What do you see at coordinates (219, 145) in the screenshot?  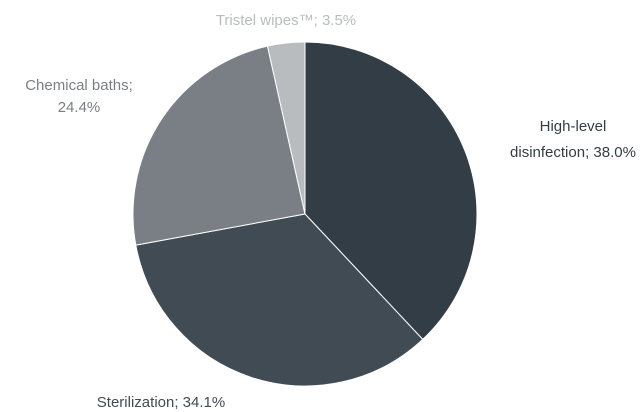 I see `pie-slice-chemical-baths` at bounding box center [219, 145].